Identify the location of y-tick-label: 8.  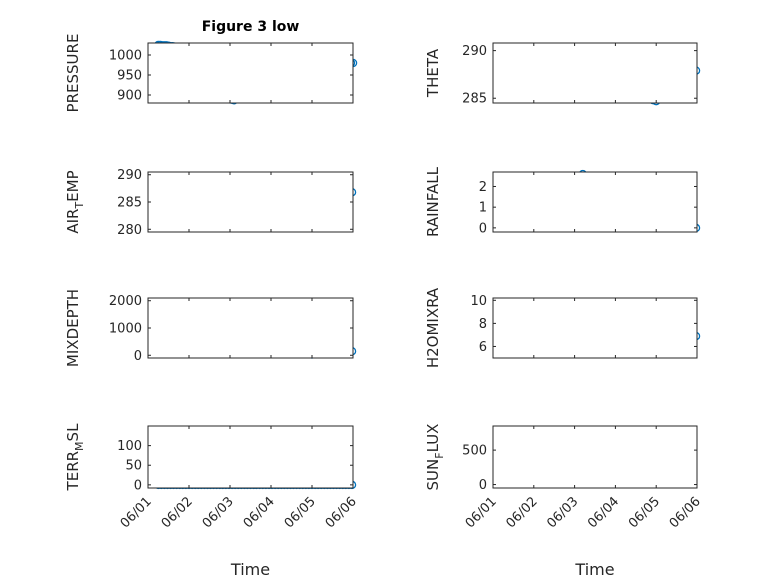
(483, 324).